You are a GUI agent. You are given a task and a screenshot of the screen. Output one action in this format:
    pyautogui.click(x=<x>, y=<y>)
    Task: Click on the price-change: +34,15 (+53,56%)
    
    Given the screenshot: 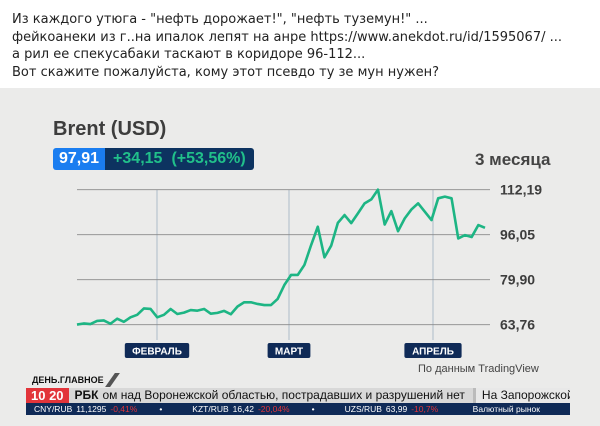 What is the action you would take?
    pyautogui.click(x=179, y=159)
    